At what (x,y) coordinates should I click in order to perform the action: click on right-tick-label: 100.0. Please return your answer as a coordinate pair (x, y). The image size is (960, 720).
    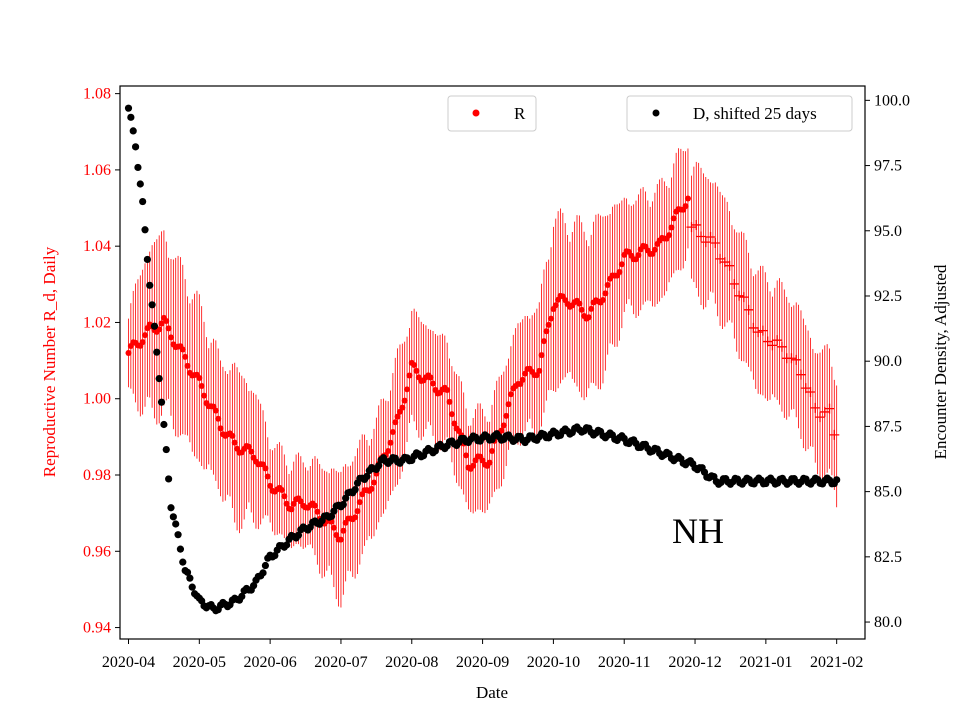
    Looking at the image, I should click on (892, 100).